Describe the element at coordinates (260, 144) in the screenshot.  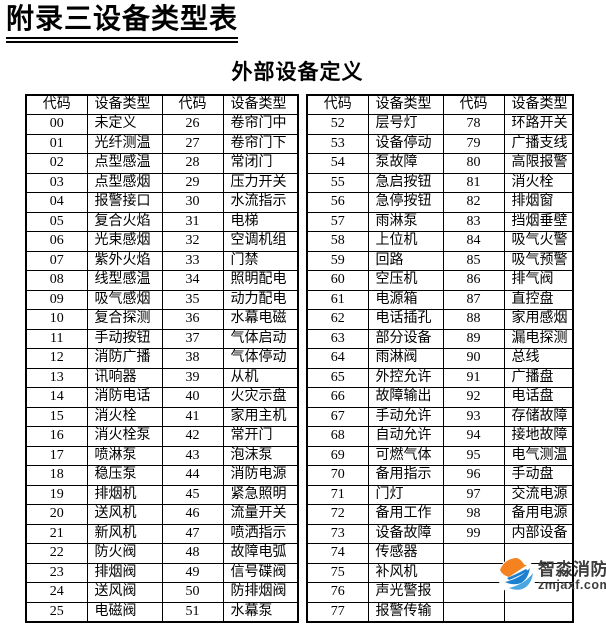
I see `device-type-cell: 卷帘门下` at that location.